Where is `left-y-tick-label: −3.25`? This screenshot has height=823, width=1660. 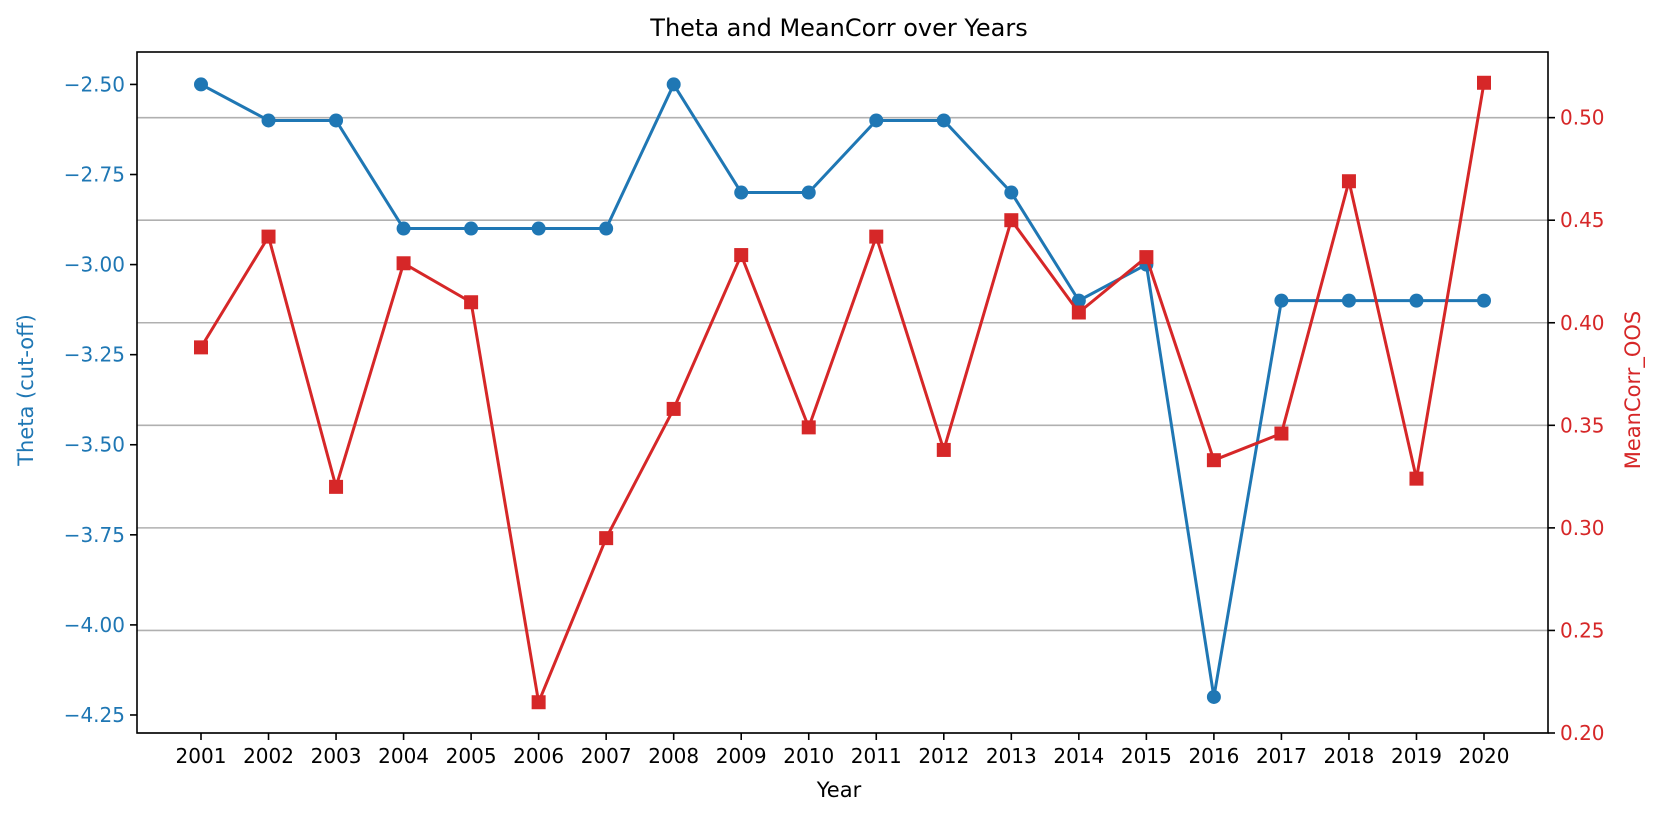 left-y-tick-label: −3.25 is located at coordinates (94, 355).